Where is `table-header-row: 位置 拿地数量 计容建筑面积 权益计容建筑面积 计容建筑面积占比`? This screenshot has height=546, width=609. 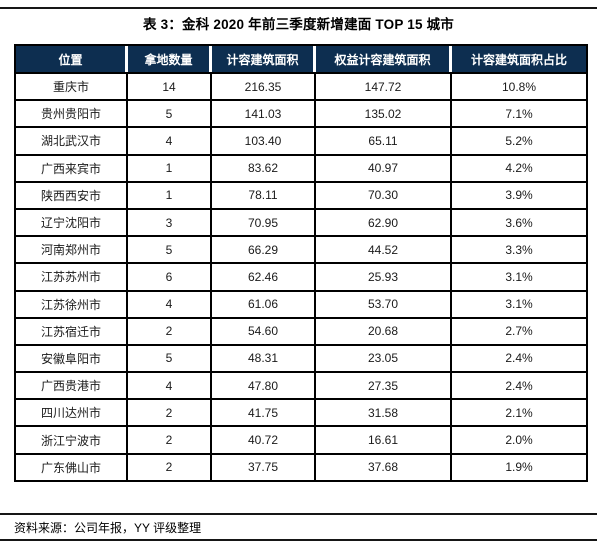 table-header-row: 位置 拿地数量 计容建筑面积 权益计容建筑面积 计容建筑面积占比 is located at coordinates (301, 59).